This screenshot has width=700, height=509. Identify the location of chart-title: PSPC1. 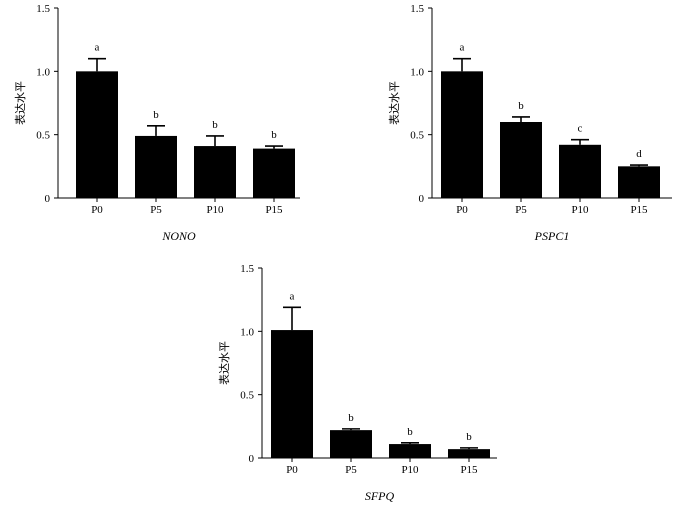
(552, 236).